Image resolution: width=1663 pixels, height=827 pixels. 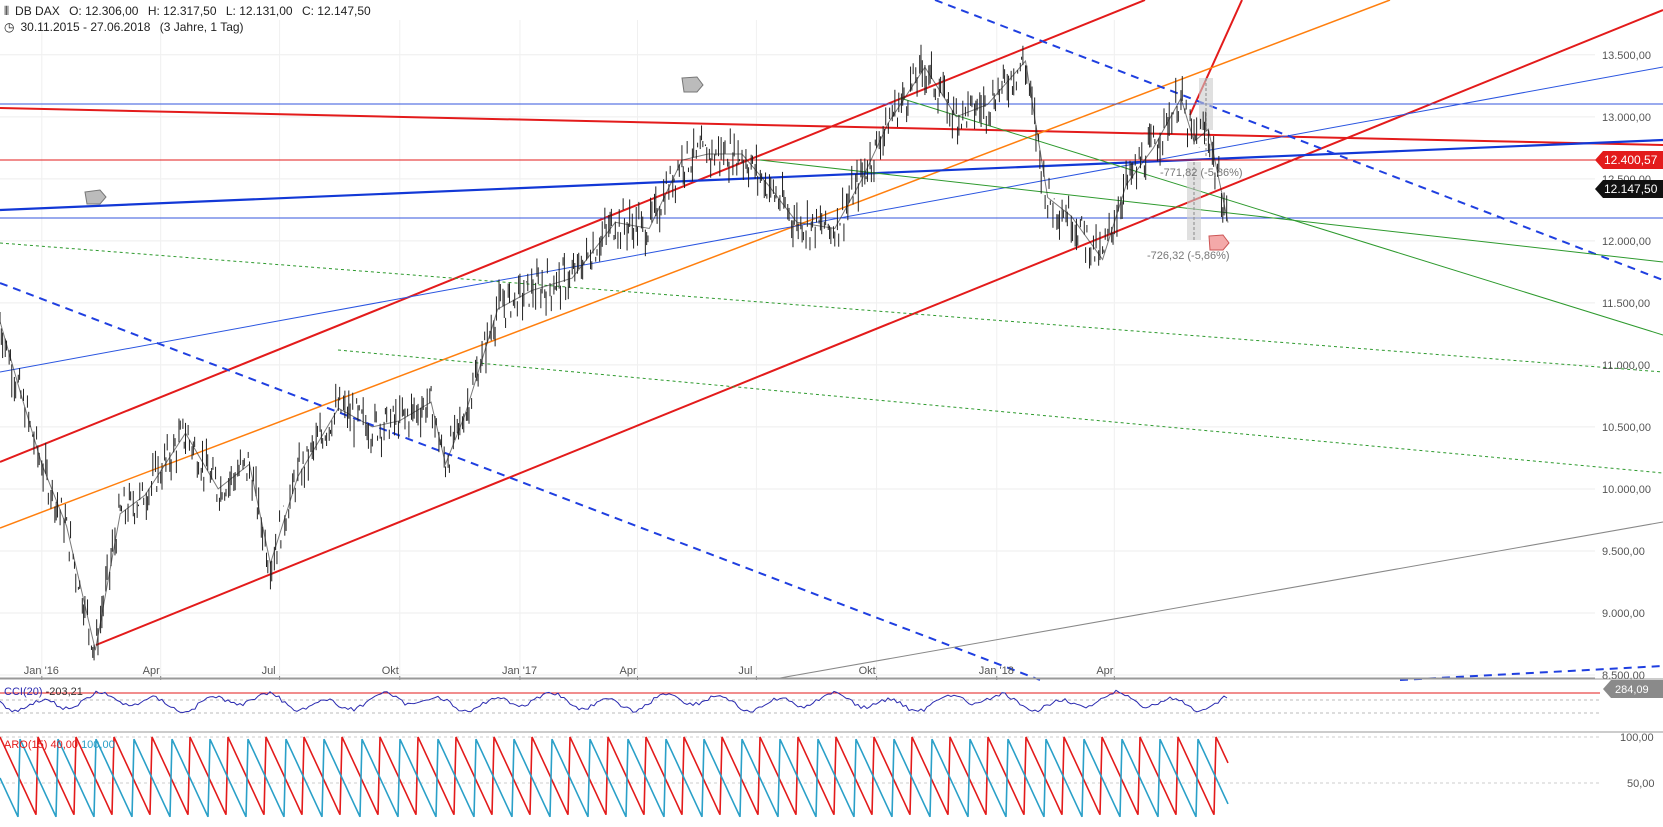 What do you see at coordinates (1637, 738) in the screenshot?
I see `aroon-tick-100: 100,00` at bounding box center [1637, 738].